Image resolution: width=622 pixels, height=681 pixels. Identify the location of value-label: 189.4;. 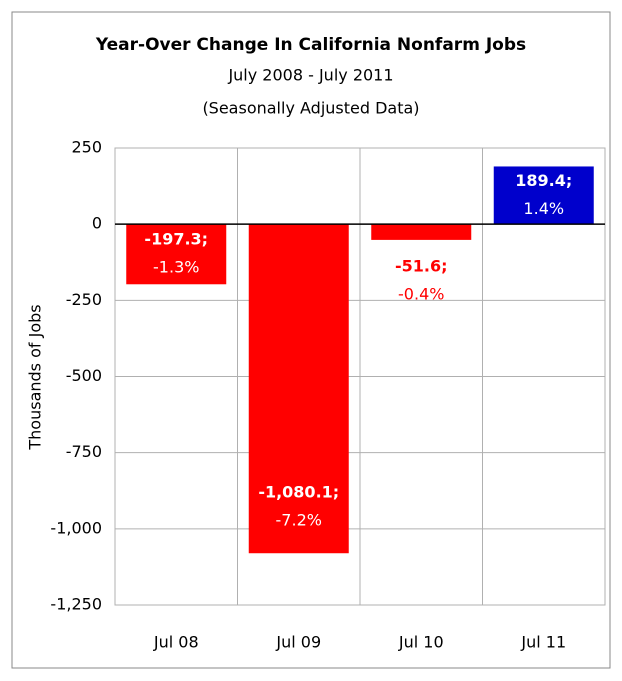
(543, 180).